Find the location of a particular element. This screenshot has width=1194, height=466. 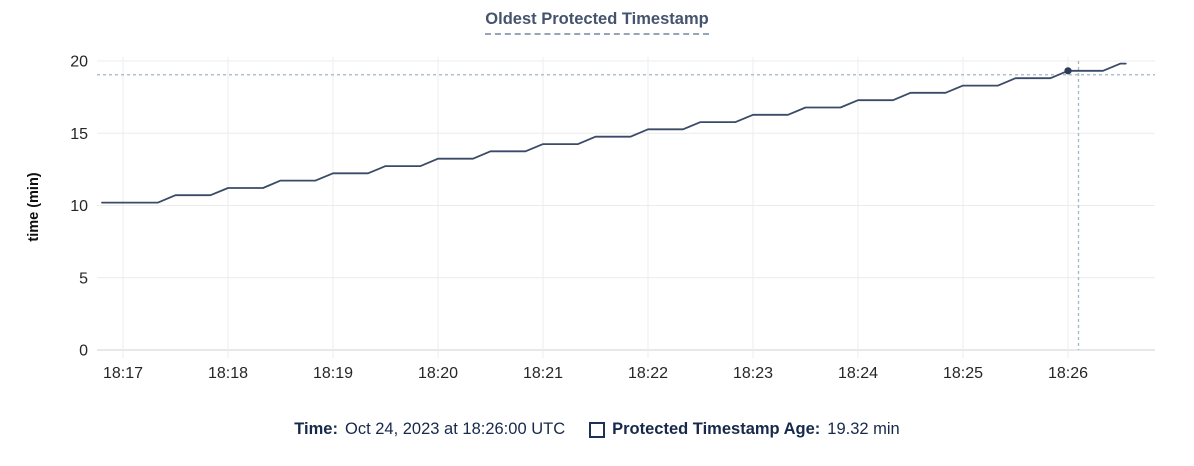

legend-series-value: 19.32 min is located at coordinates (863, 429).